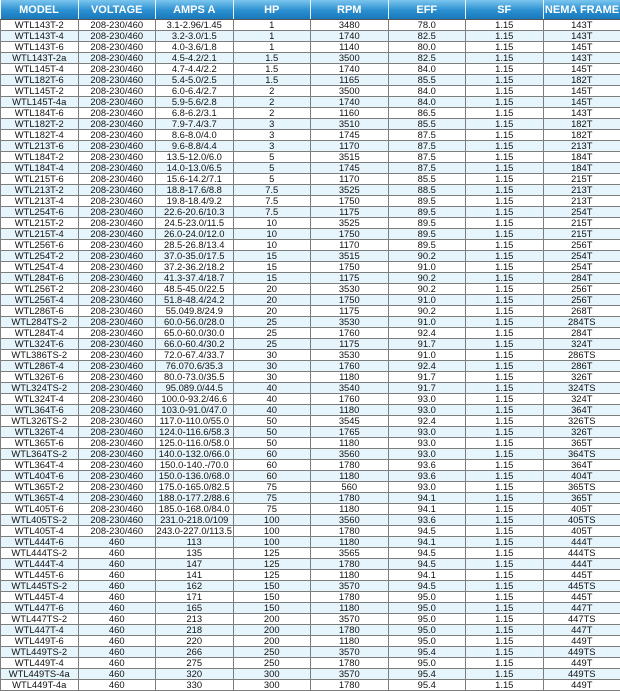  What do you see at coordinates (39, 80) in the screenshot?
I see `cell-model: WTL182T-6` at bounding box center [39, 80].